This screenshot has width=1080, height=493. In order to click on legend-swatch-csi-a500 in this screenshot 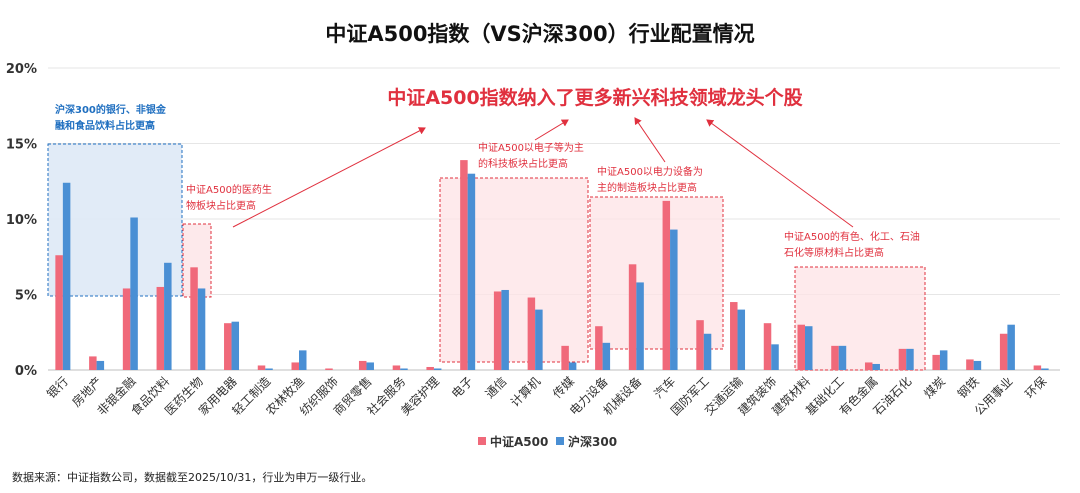, I will do `click(482, 441)`.